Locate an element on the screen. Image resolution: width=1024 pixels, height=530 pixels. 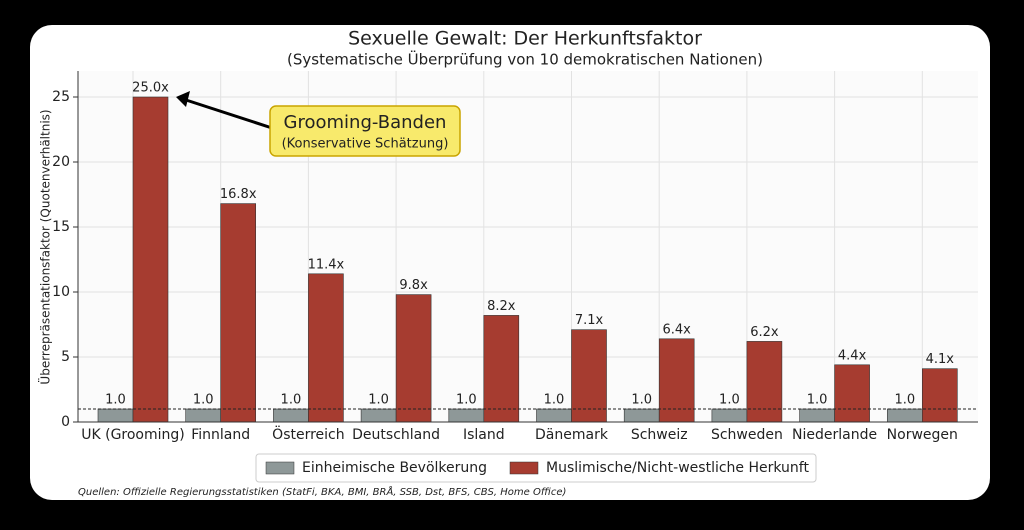
value-label: 16.8x is located at coordinates (238, 194).